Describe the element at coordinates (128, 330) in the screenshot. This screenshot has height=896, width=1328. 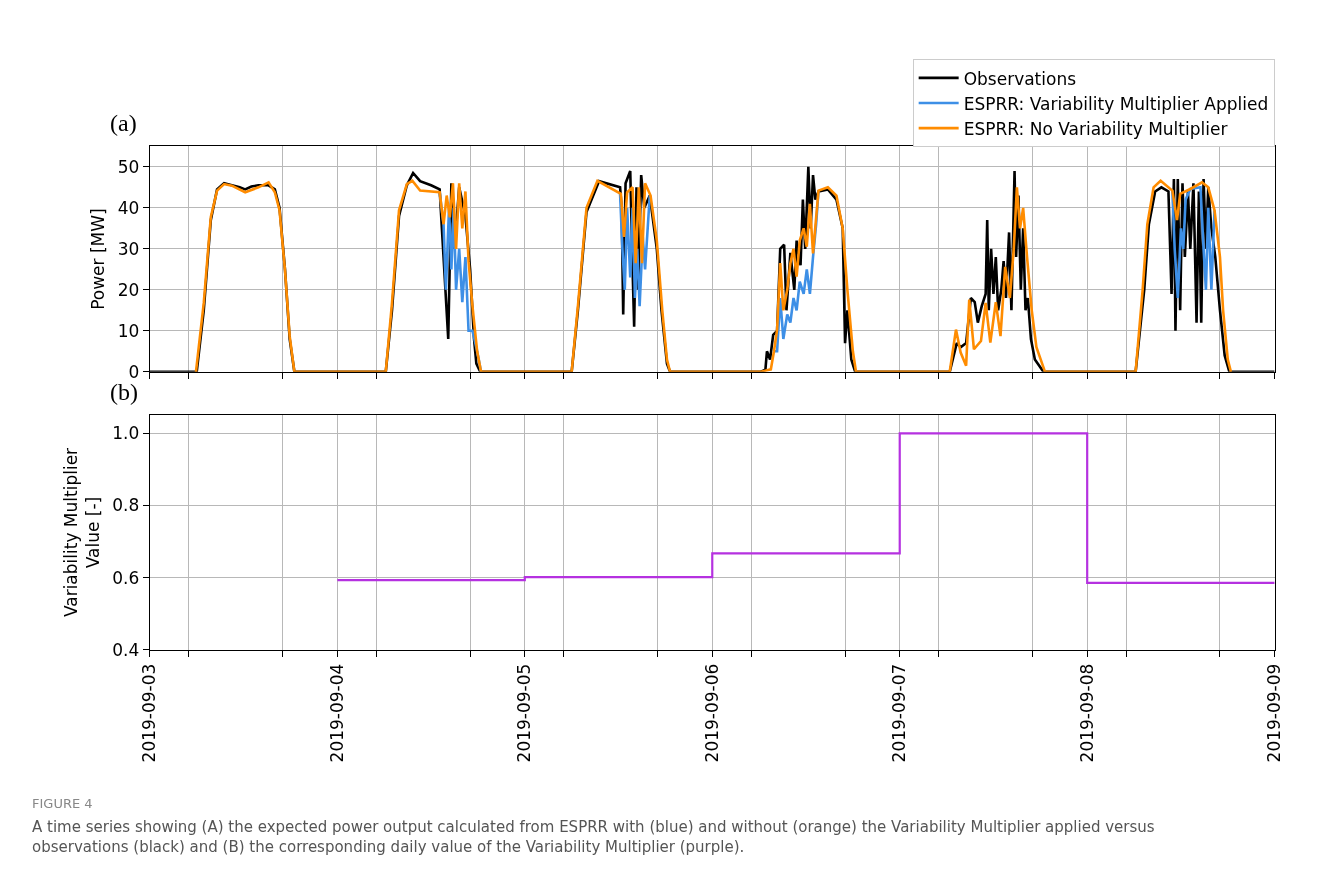
I see `y-tick-label: 10` at that location.